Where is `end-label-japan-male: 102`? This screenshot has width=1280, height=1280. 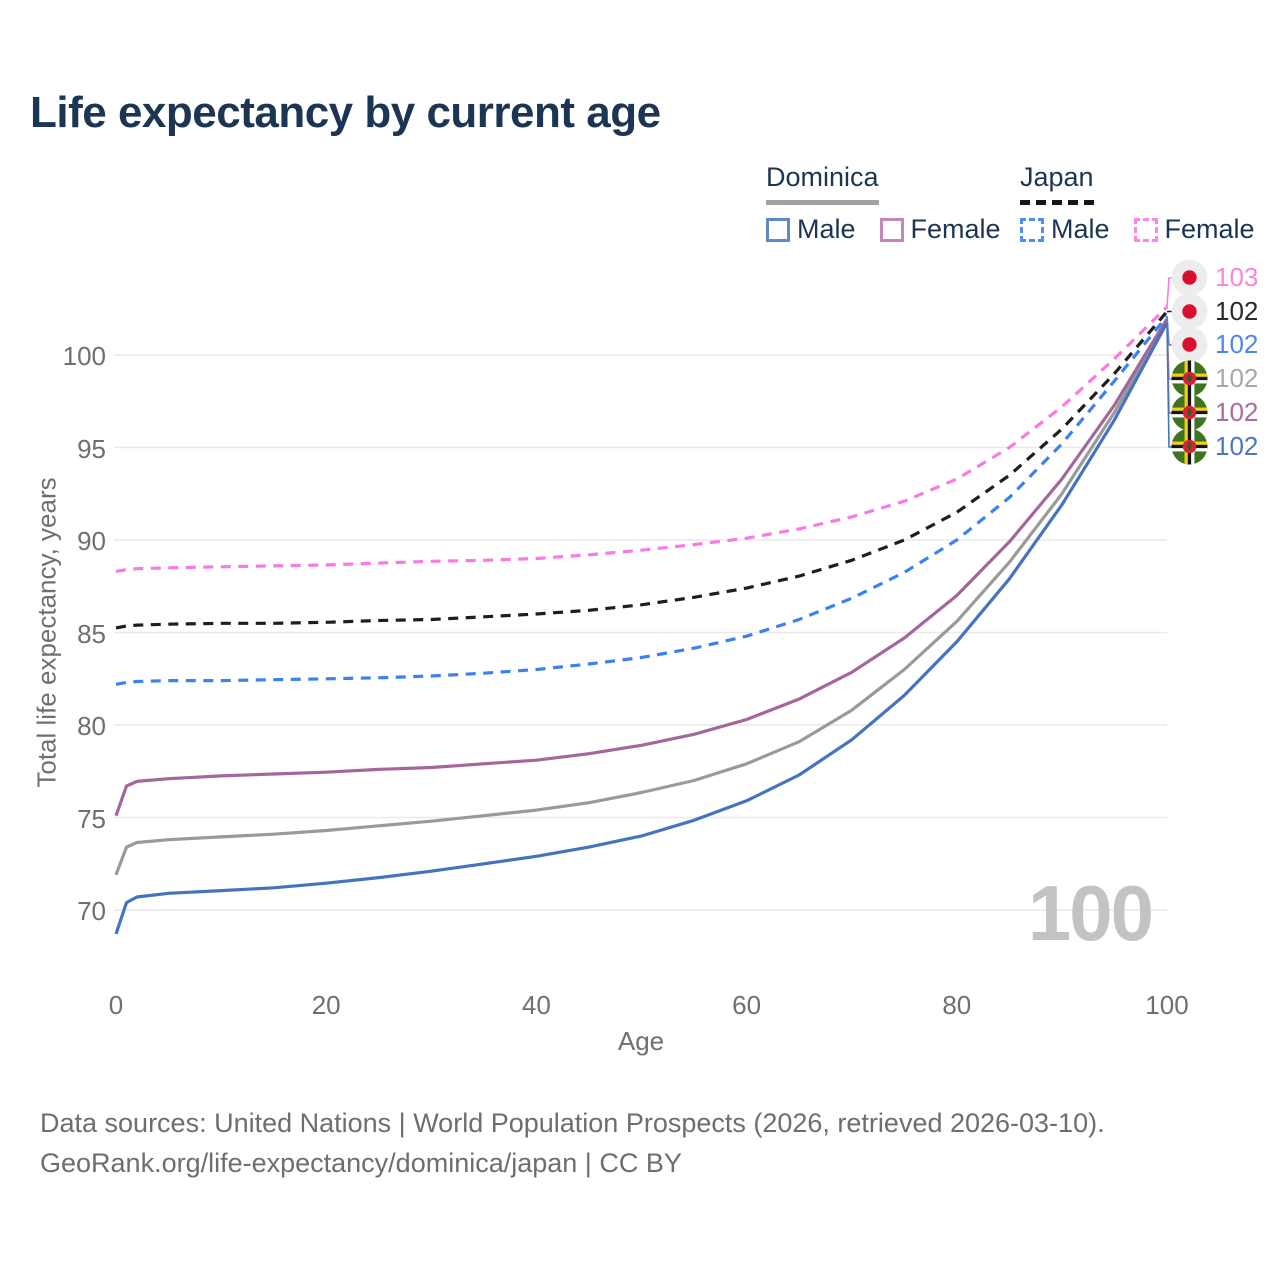
end-label-japan-male: 102 is located at coordinates (1214, 344).